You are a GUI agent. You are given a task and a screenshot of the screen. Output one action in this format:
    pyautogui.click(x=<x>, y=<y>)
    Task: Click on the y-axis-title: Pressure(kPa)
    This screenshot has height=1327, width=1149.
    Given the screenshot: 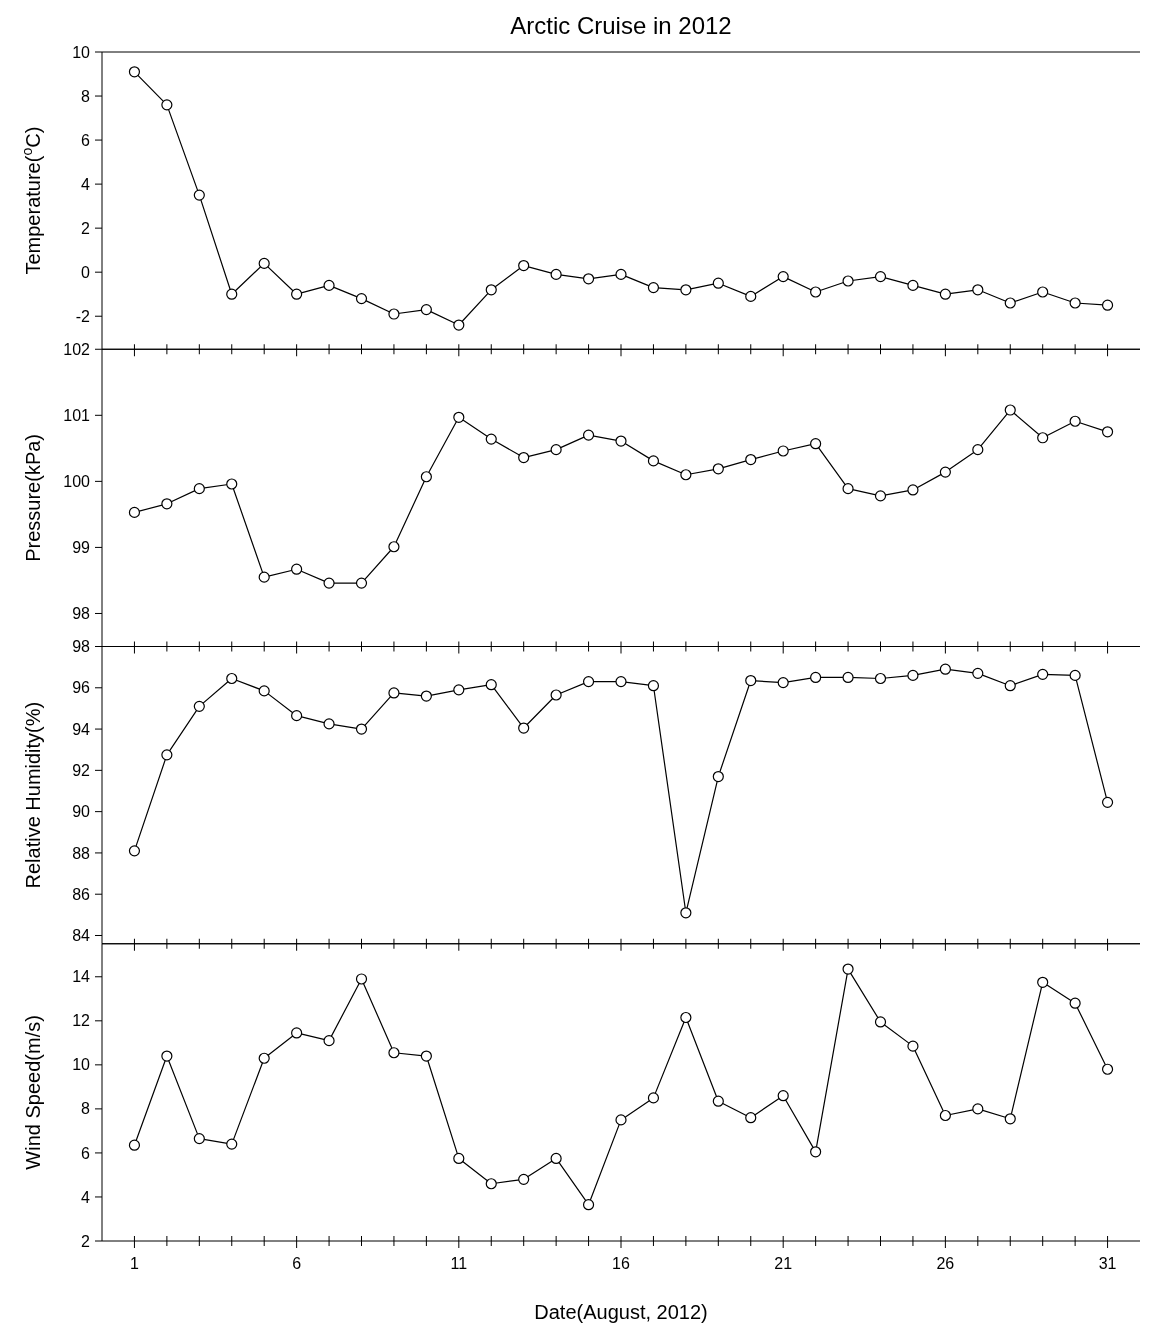 What is the action you would take?
    pyautogui.click(x=33, y=497)
    